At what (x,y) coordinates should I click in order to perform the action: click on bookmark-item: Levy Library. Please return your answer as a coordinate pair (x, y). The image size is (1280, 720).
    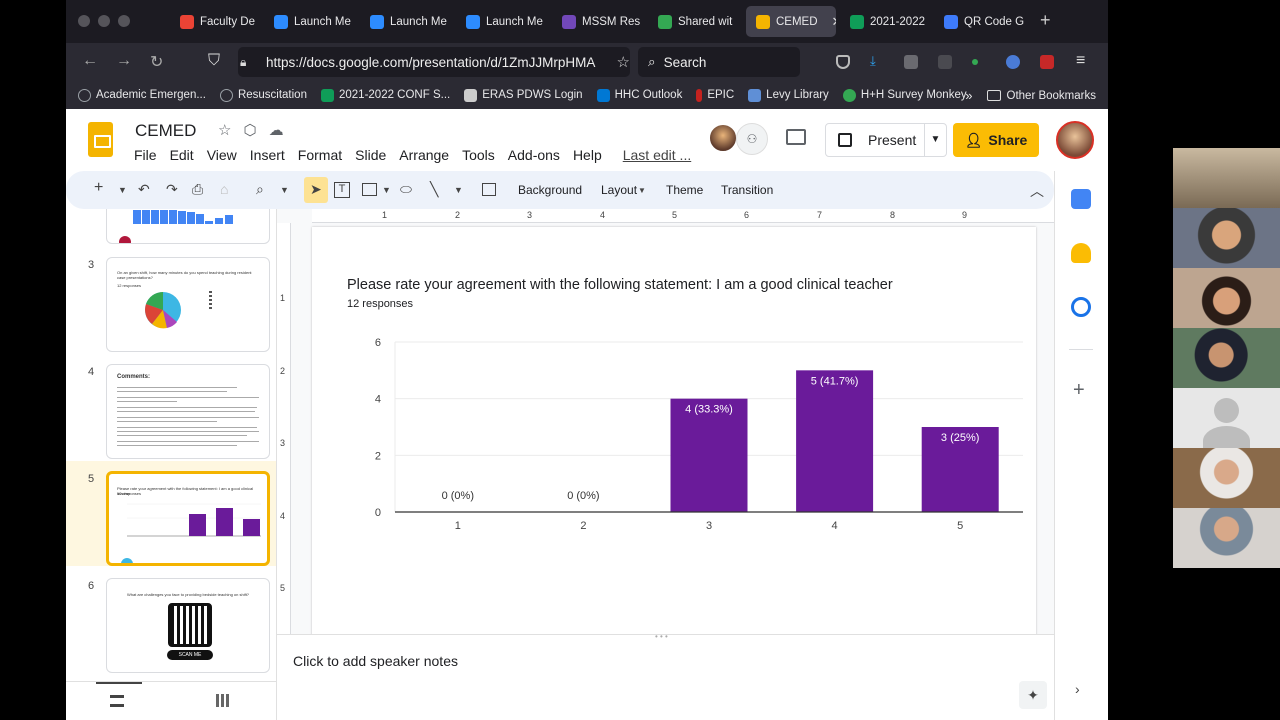
    Looking at the image, I should click on (788, 95).